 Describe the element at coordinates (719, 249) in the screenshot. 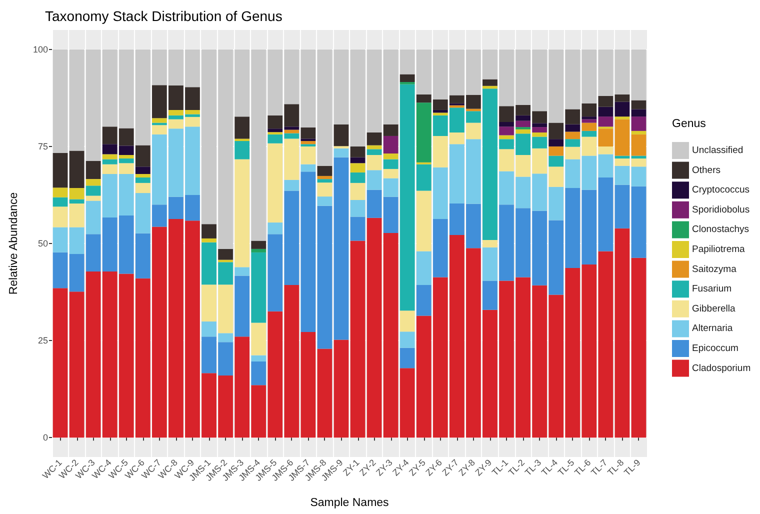

I see `legend-label: Papiliotrema` at that location.